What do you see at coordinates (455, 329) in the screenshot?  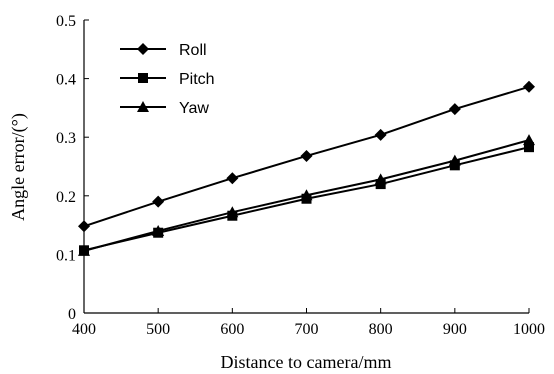 I see `x-tick-label: 900` at bounding box center [455, 329].